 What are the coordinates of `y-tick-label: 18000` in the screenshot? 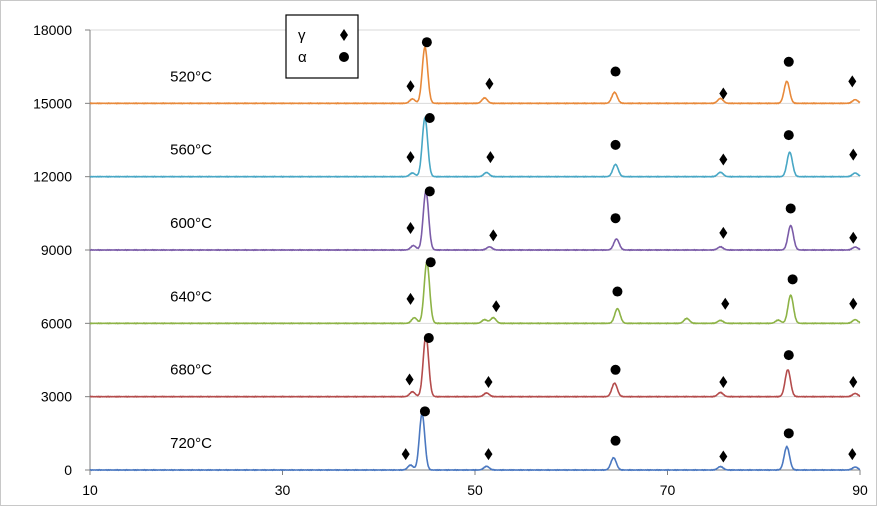 It's located at (52, 30).